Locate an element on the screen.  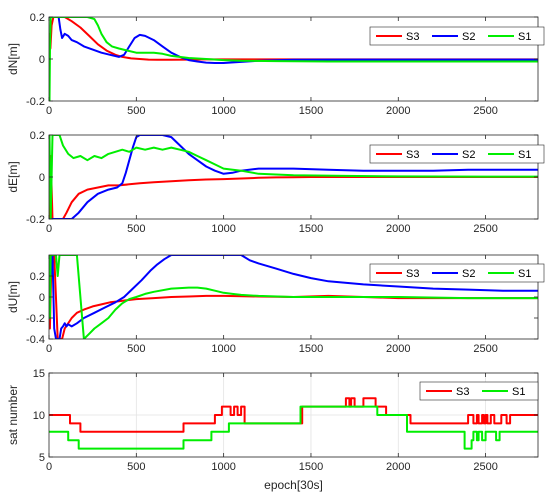
y-tick-label: 15 is located at coordinates (39, 374).